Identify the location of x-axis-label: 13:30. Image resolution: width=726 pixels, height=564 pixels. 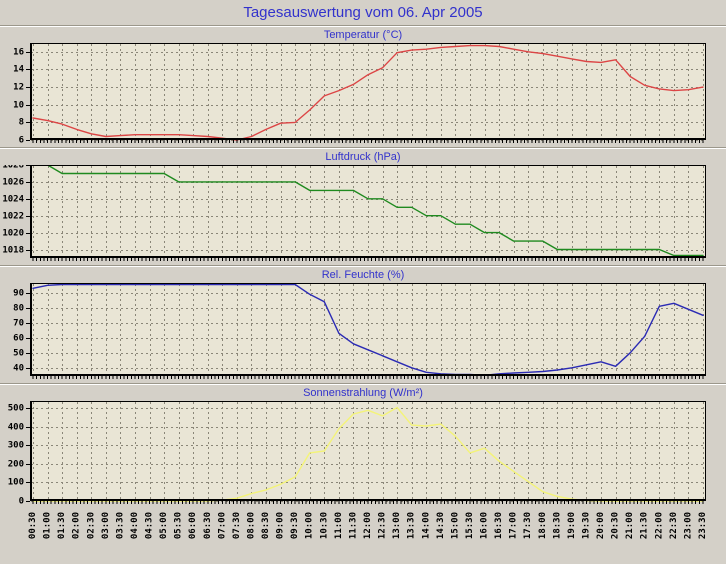
(412, 525).